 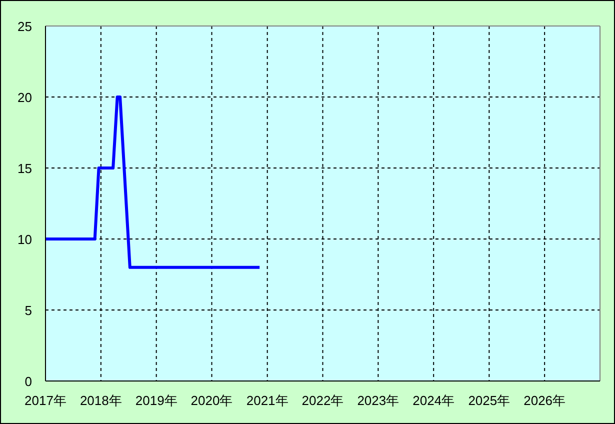 I want to click on y-tick-label: 10, so click(x=25, y=239).